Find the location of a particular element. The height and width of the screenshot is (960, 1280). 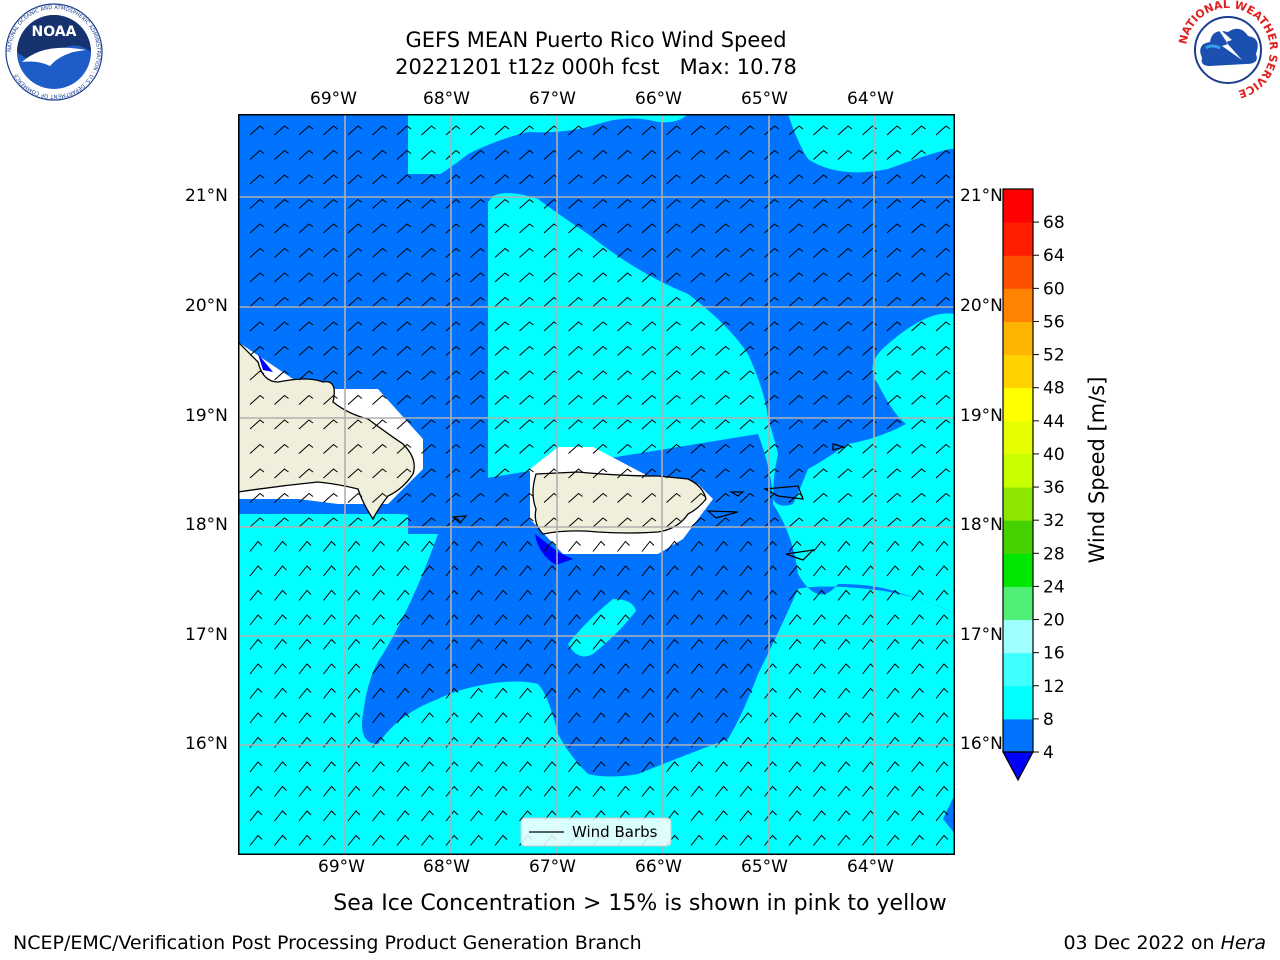

lat-label: 20°N is located at coordinates (206, 306).